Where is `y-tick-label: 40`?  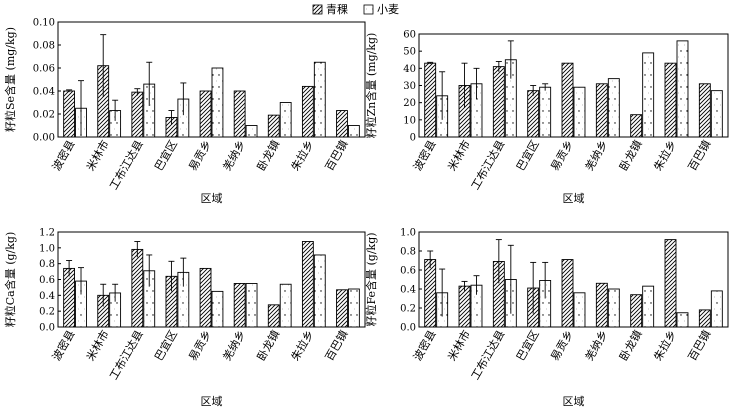
y-tick-label: 40 is located at coordinates (409, 69).